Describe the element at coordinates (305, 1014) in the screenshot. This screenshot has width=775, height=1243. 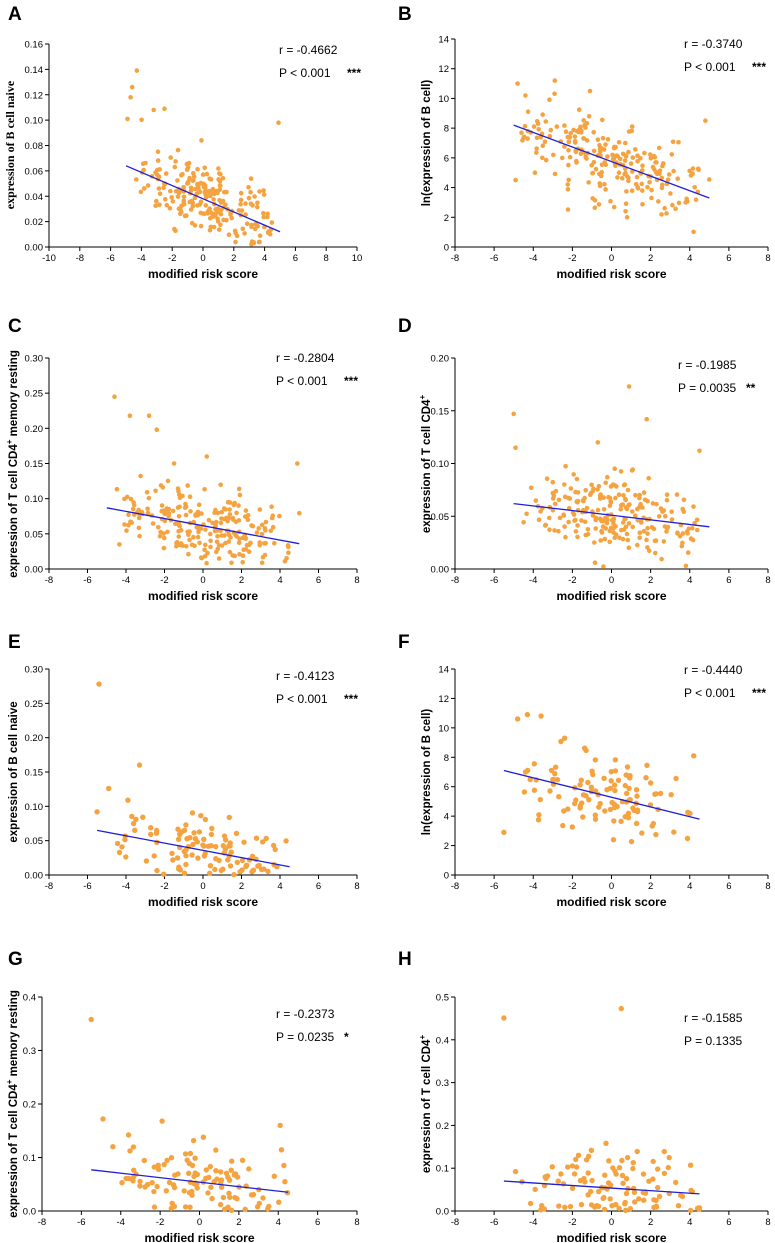
I see `correlation-r: r = -0.2373` at that location.